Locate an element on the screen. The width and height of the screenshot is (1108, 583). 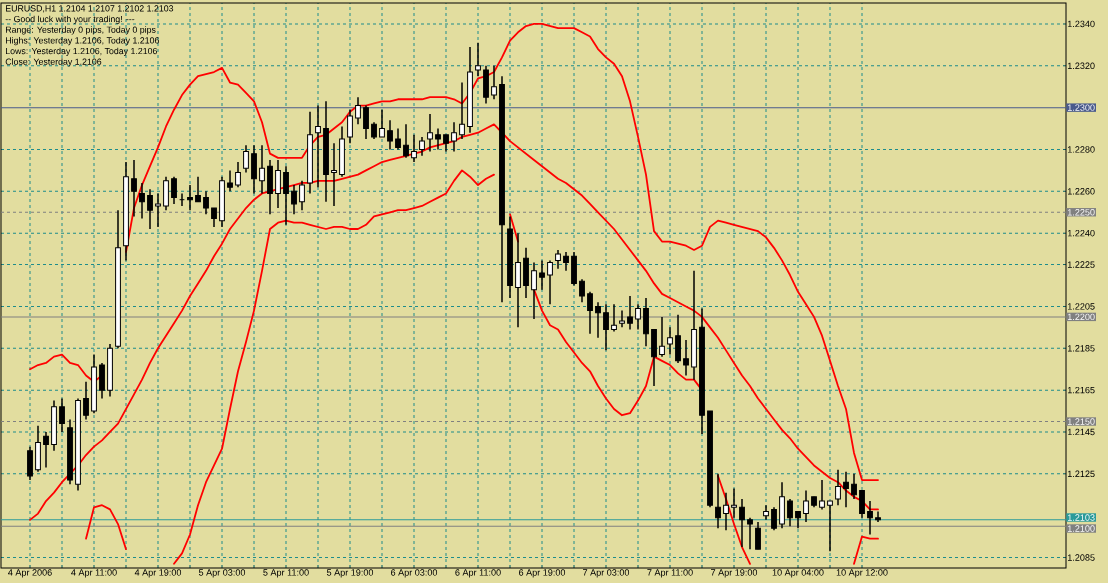
x-tick-label: 6 Apr 19:00 is located at coordinates (542, 573).